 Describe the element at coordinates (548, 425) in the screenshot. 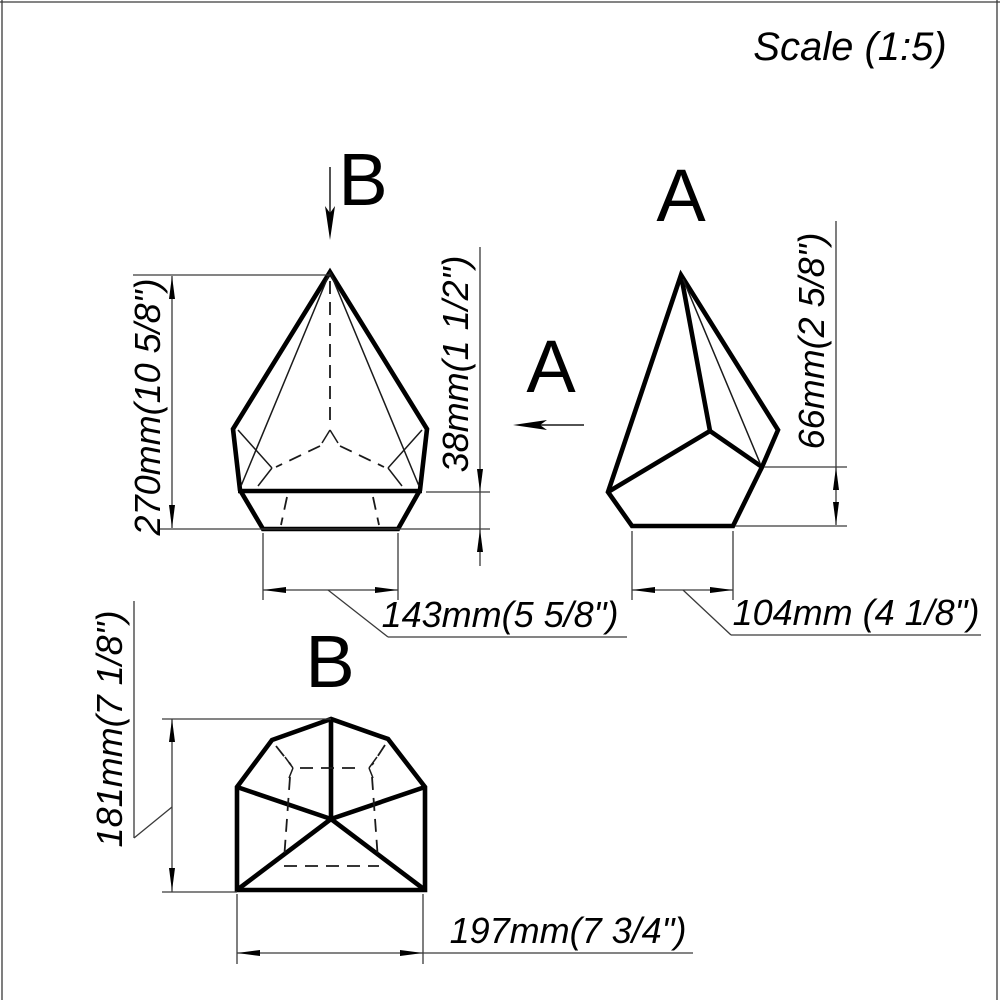

I see `view-a-arrow` at that location.